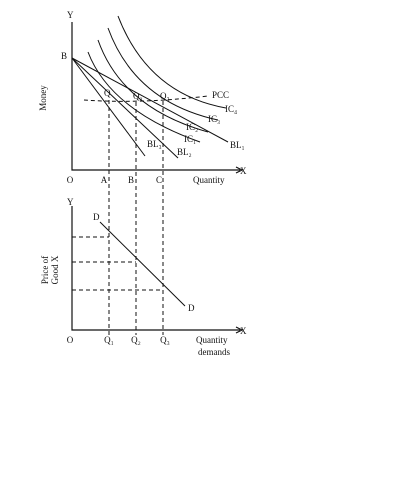 Image resolution: width=416 pixels, height=490 pixels. What do you see at coordinates (136, 340) in the screenshot?
I see `x-point: Q₂` at bounding box center [136, 340].